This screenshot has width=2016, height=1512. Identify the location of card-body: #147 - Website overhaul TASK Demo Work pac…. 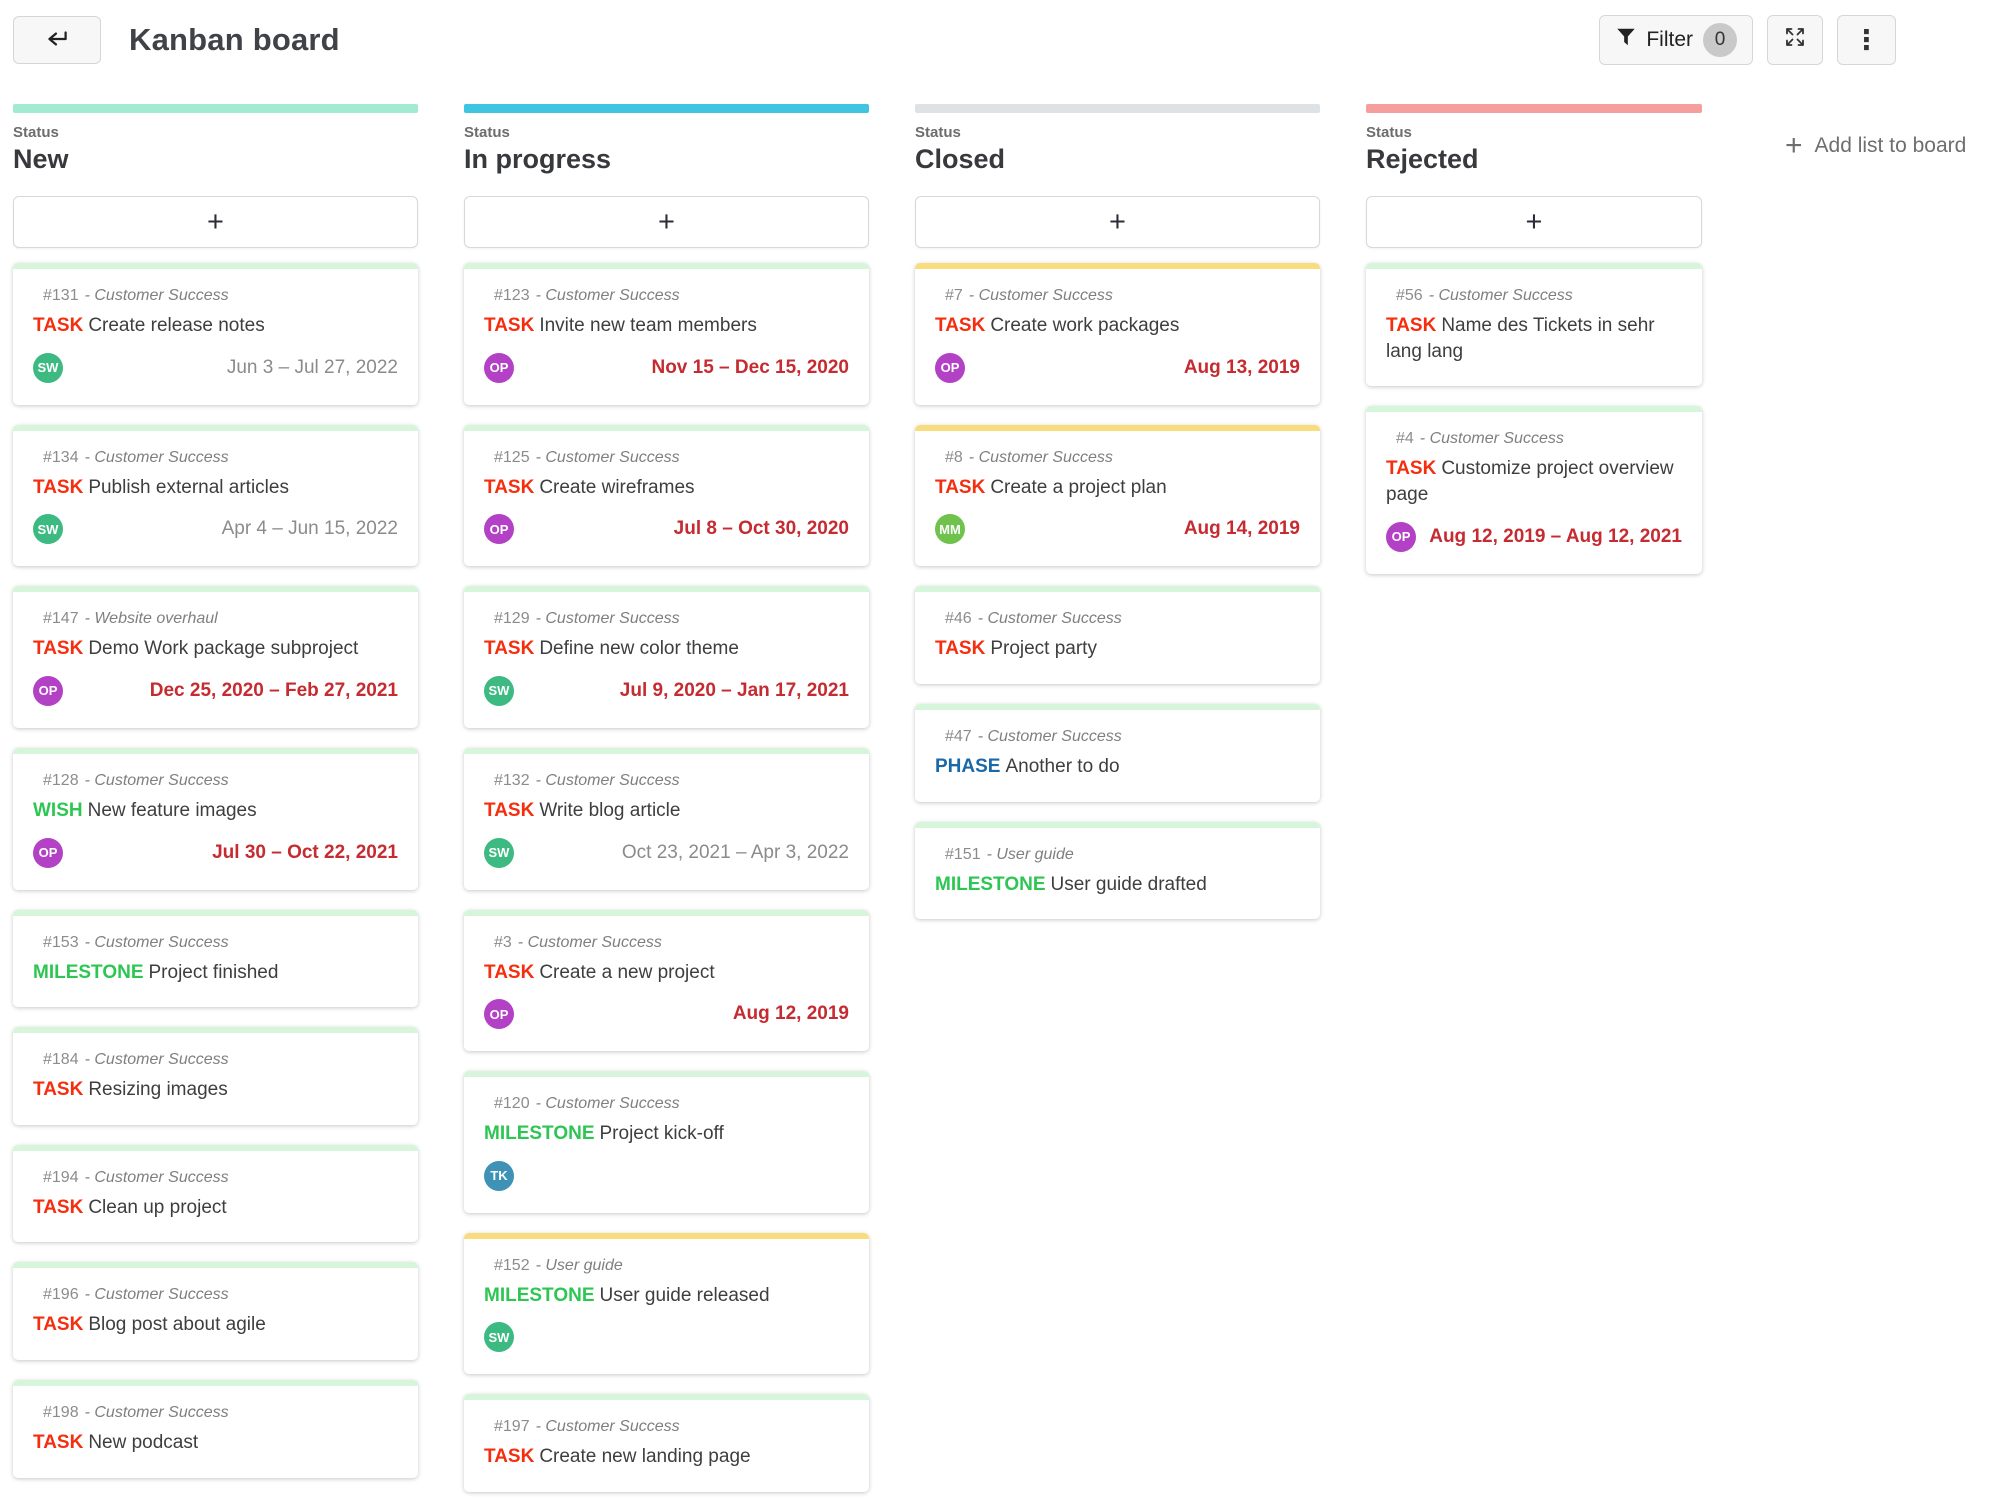
(215, 660).